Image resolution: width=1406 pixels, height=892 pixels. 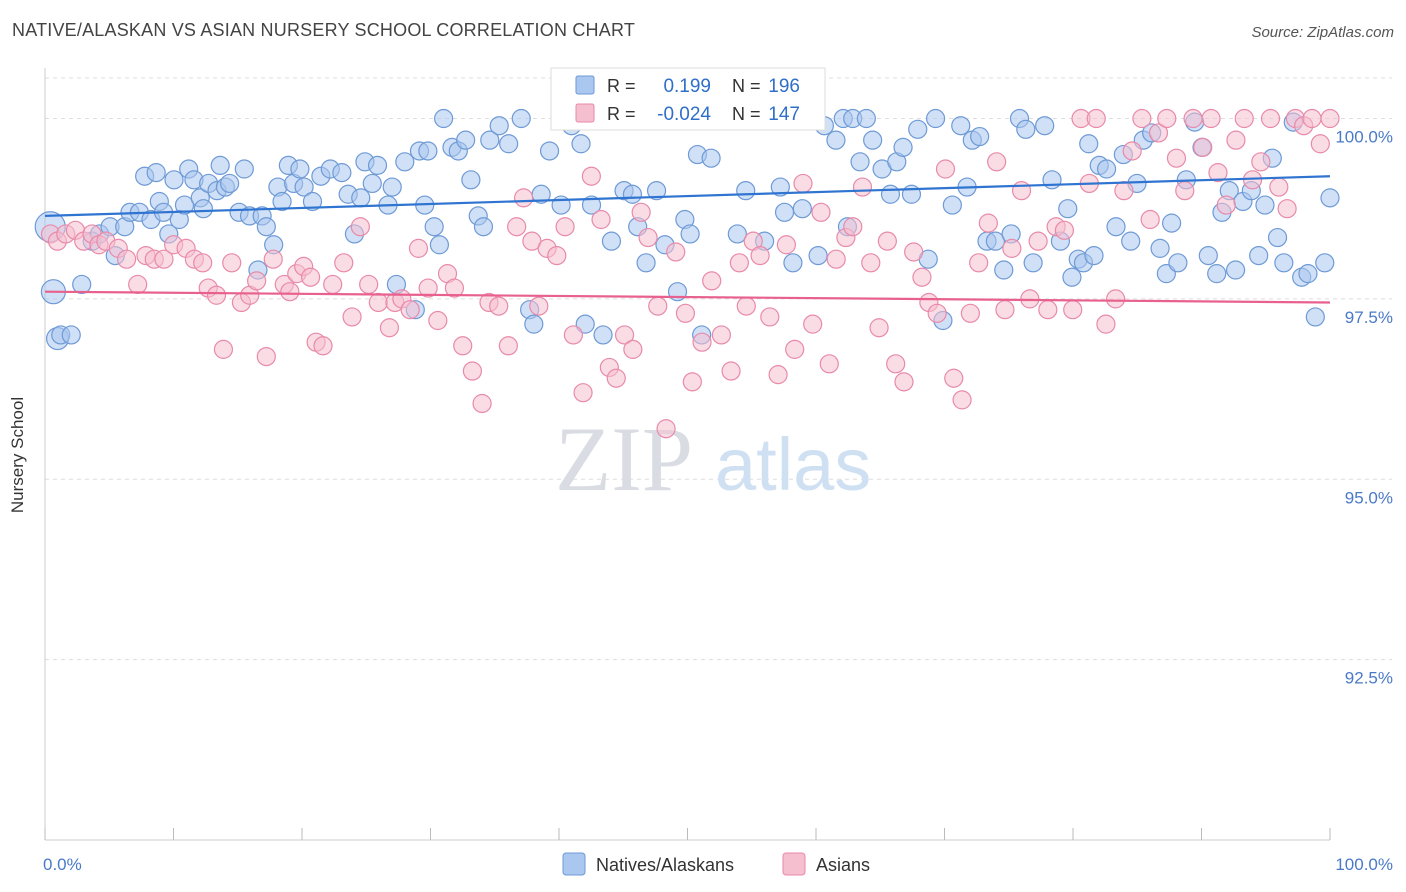 I want to click on legend-native-label: Natives/Alaskans, so click(x=665, y=865).